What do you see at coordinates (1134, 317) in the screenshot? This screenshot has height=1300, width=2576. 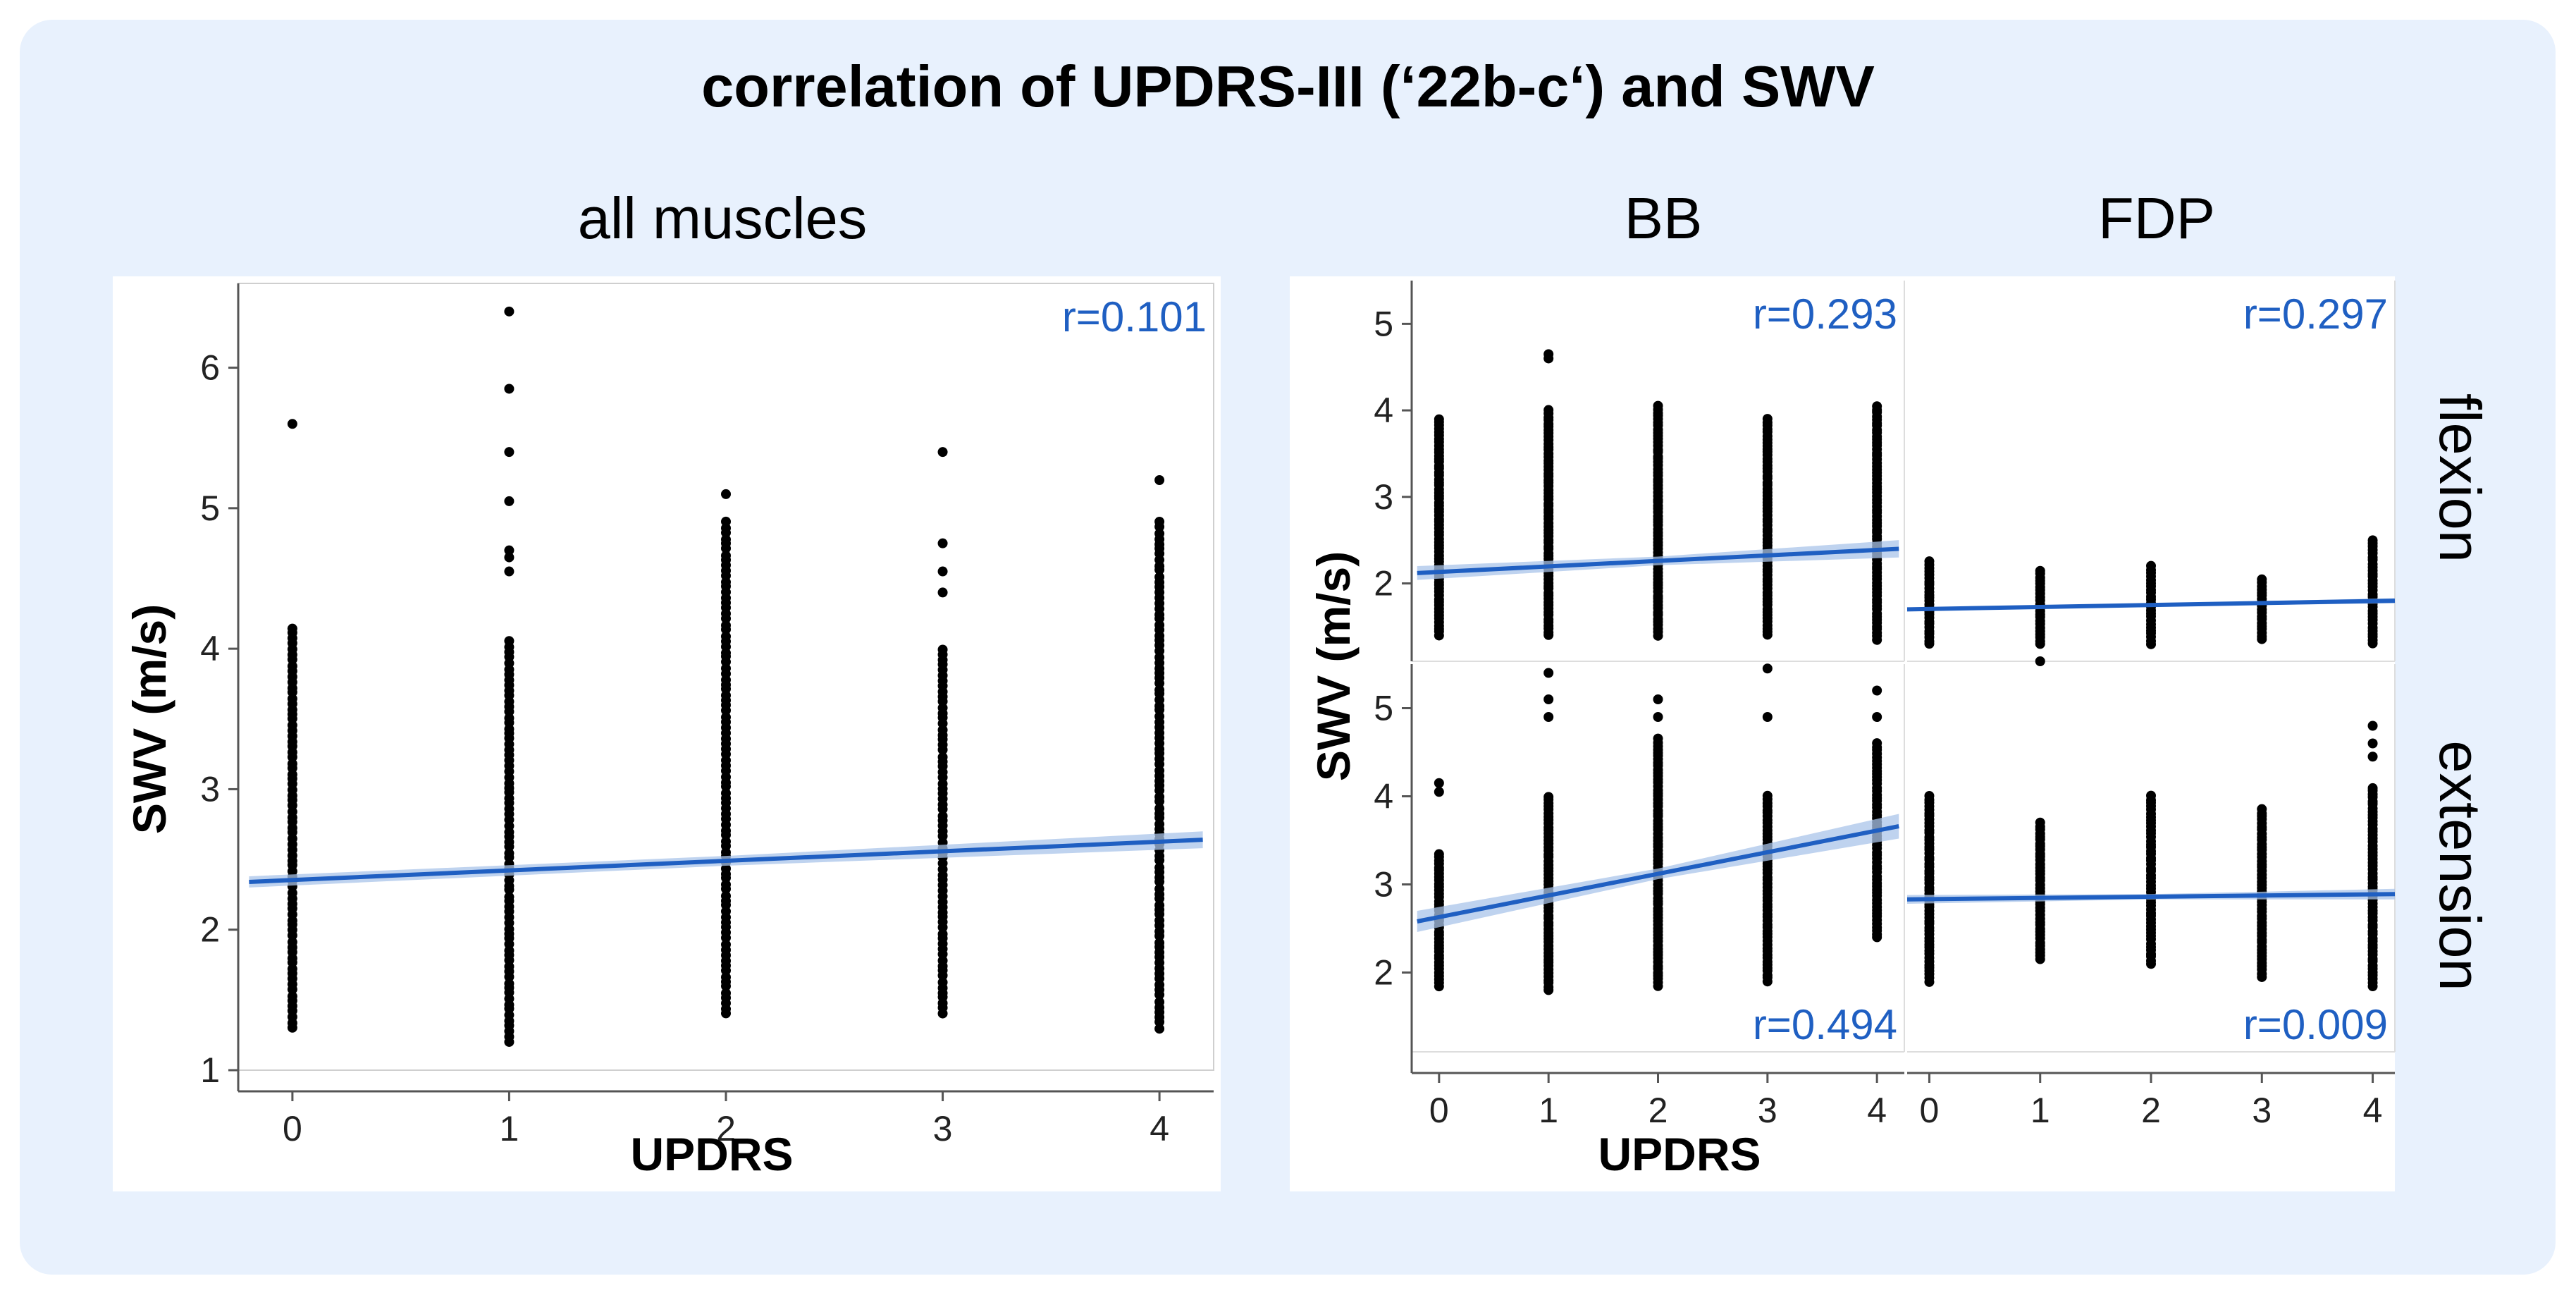 I see `correlation-label: r=0.101` at bounding box center [1134, 317].